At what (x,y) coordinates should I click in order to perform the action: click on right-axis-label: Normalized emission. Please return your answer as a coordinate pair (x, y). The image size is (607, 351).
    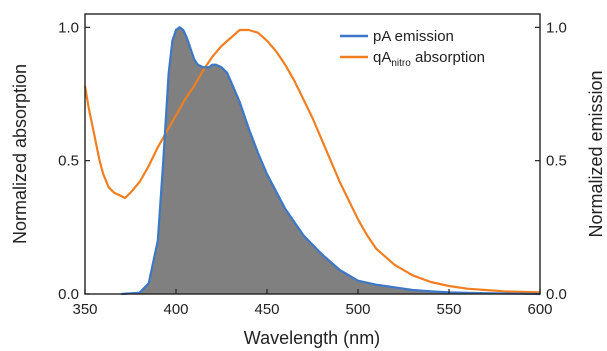
    Looking at the image, I should click on (596, 153).